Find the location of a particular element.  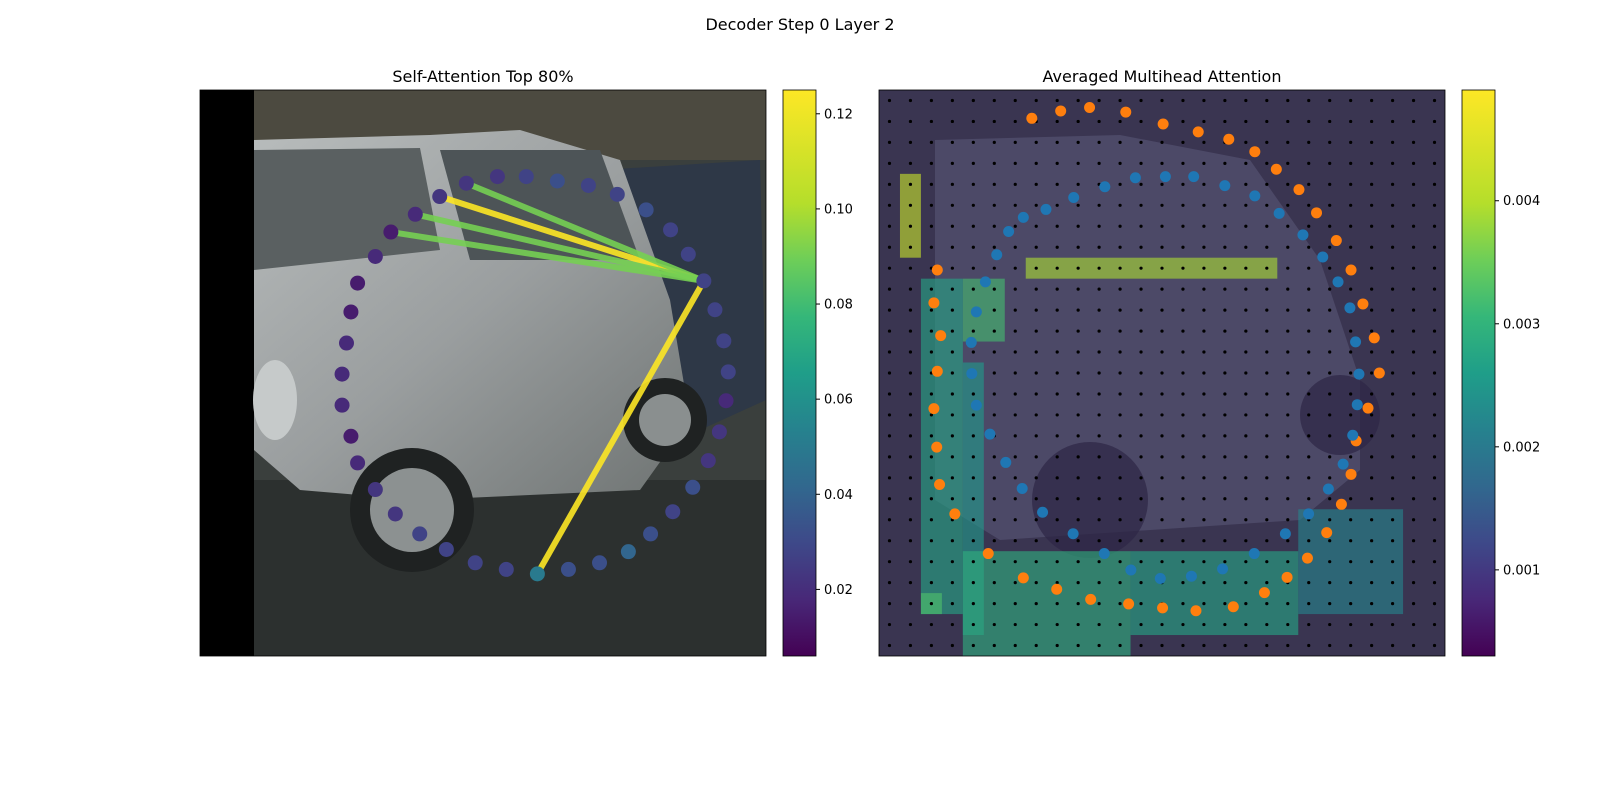

left-colorbar: 0.02 0.04 0.06 0.08 0.10 0.12 is located at coordinates (817, 373).